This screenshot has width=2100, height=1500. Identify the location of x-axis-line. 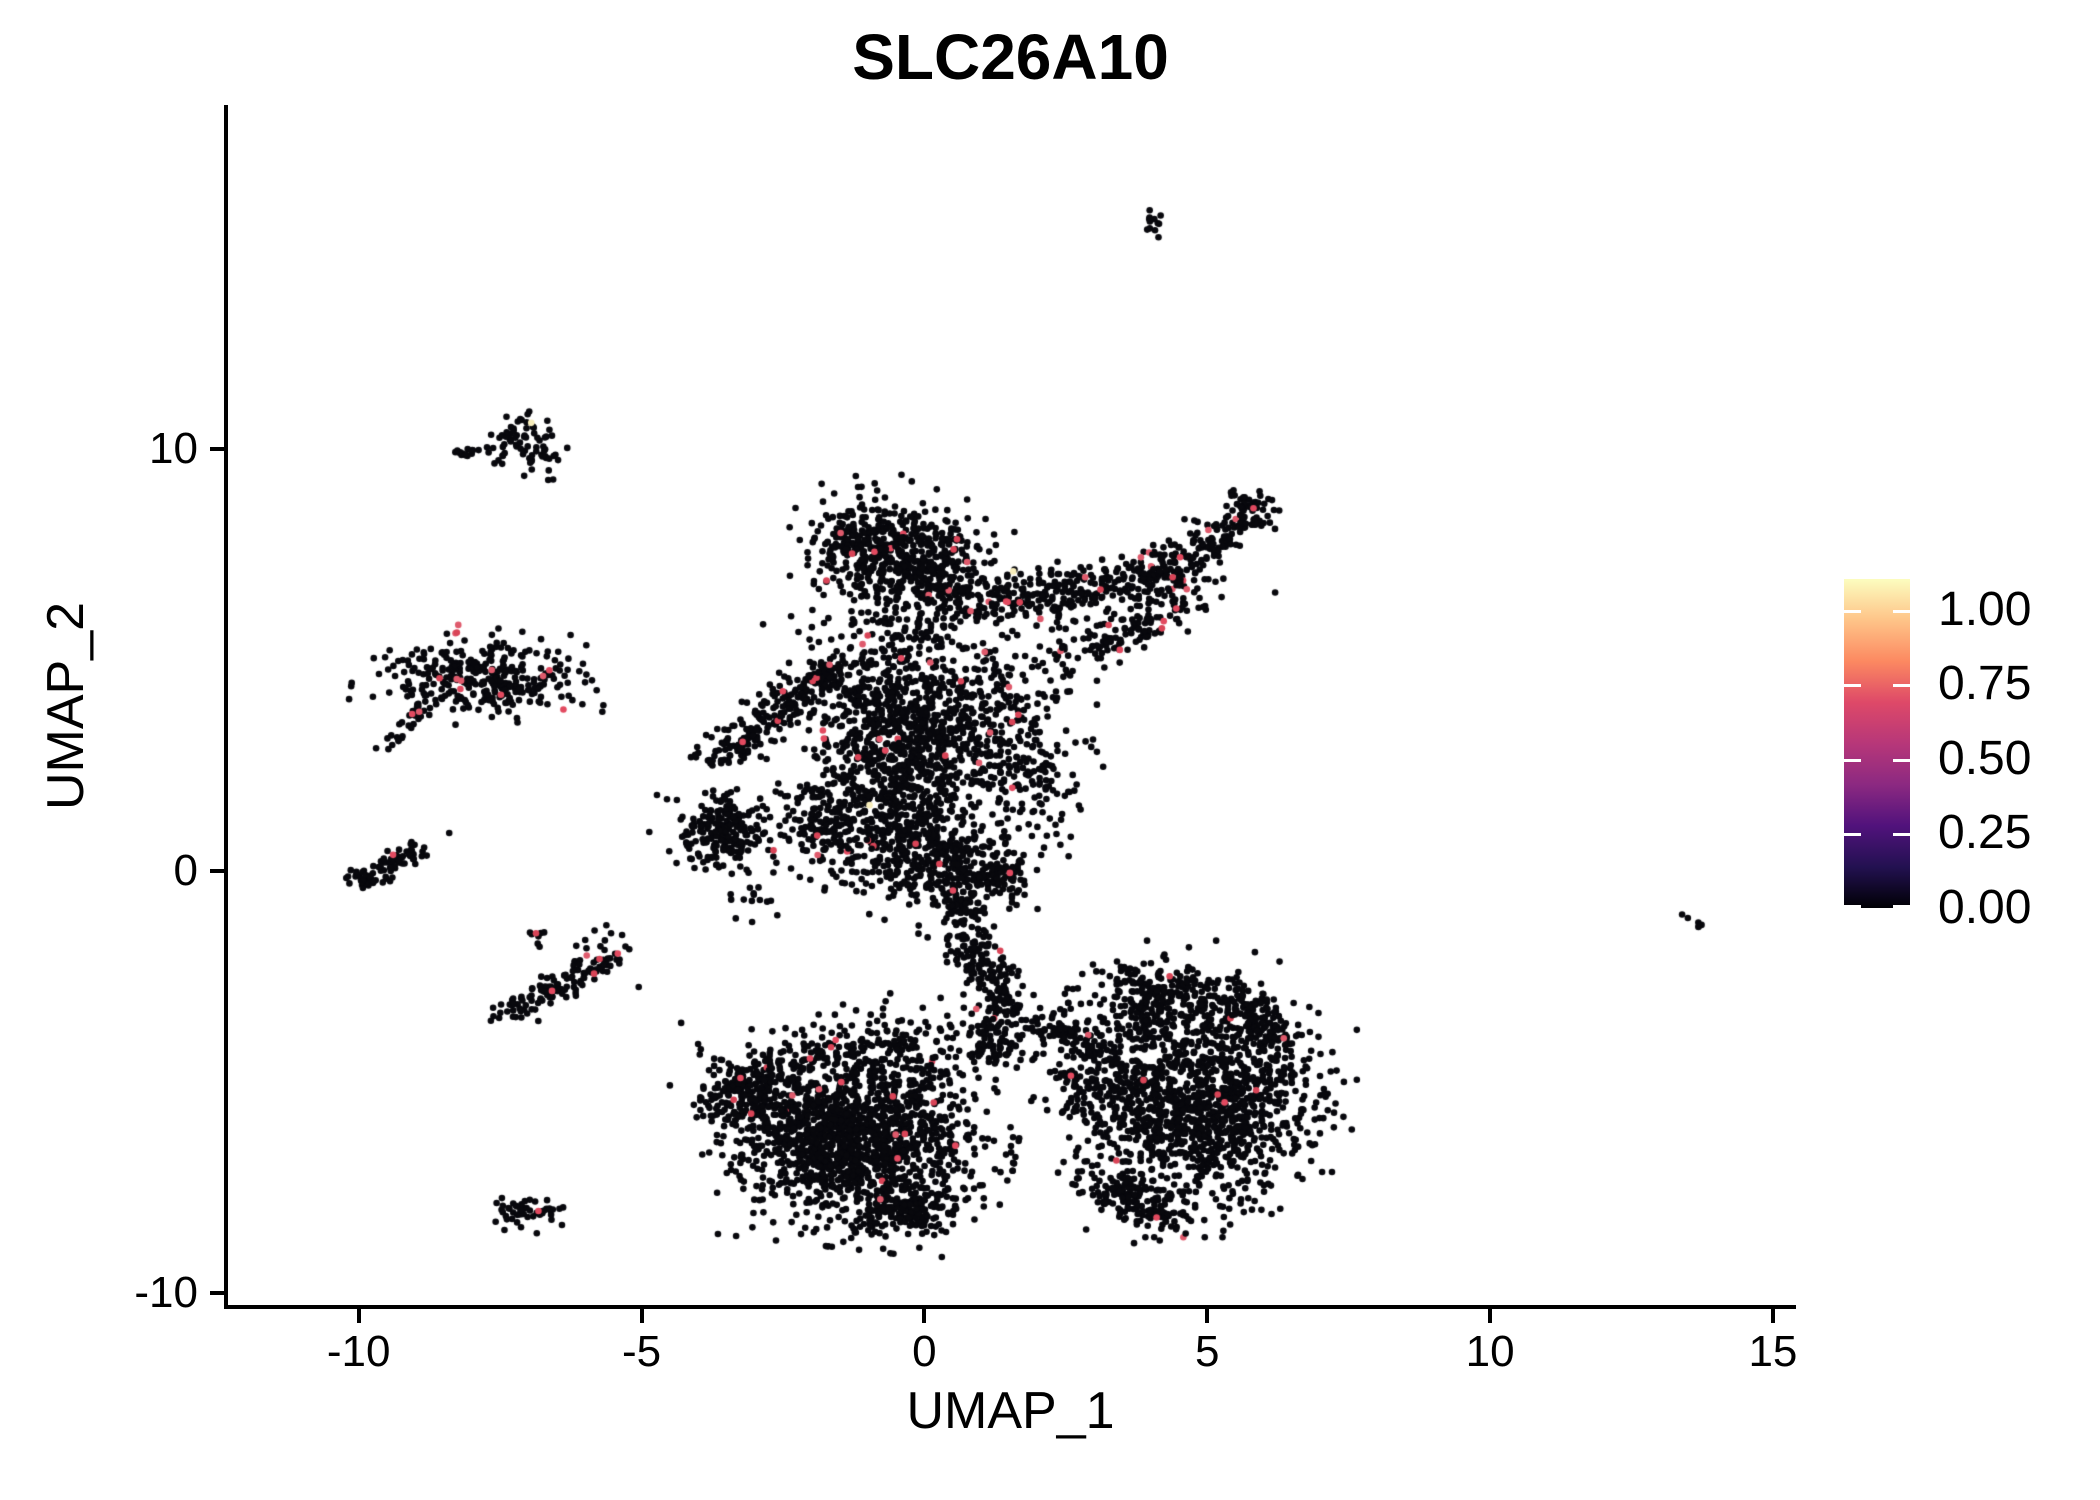
(1010, 1307).